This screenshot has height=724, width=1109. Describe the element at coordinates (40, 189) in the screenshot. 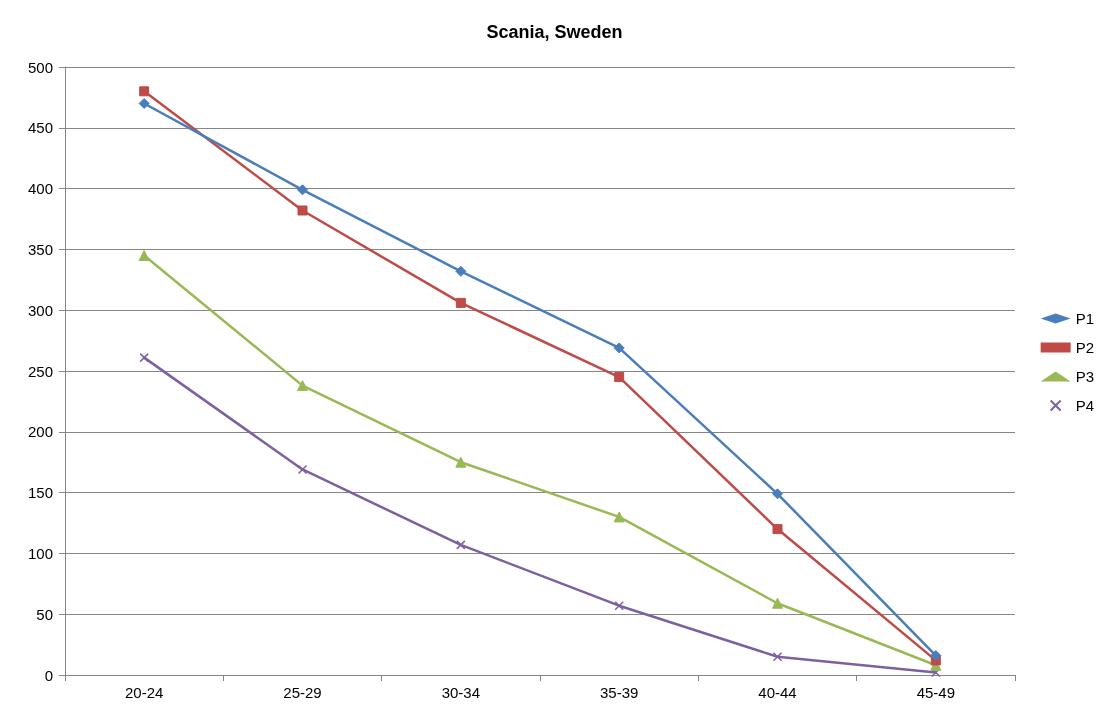

I see `y-tick-label: 400` at that location.